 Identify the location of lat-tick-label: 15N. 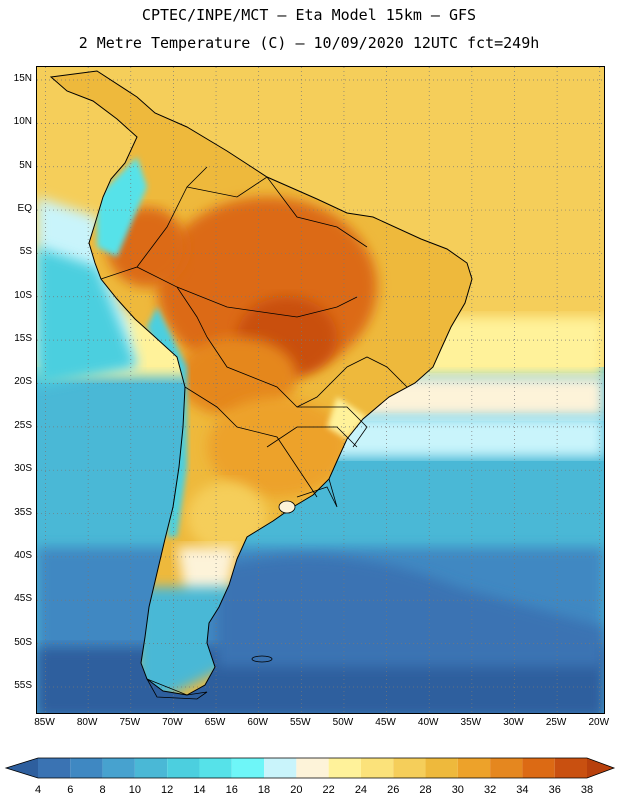
(22, 78).